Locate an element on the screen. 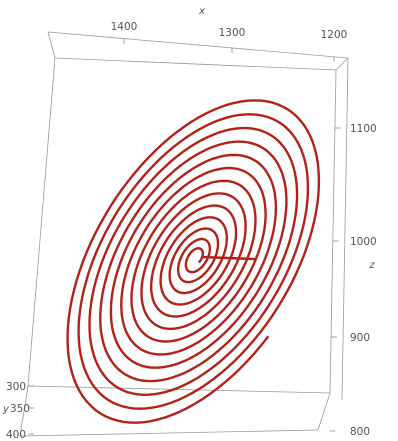 The height and width of the screenshot is (441, 398). z-tick-label-1000: 1000 is located at coordinates (363, 242).